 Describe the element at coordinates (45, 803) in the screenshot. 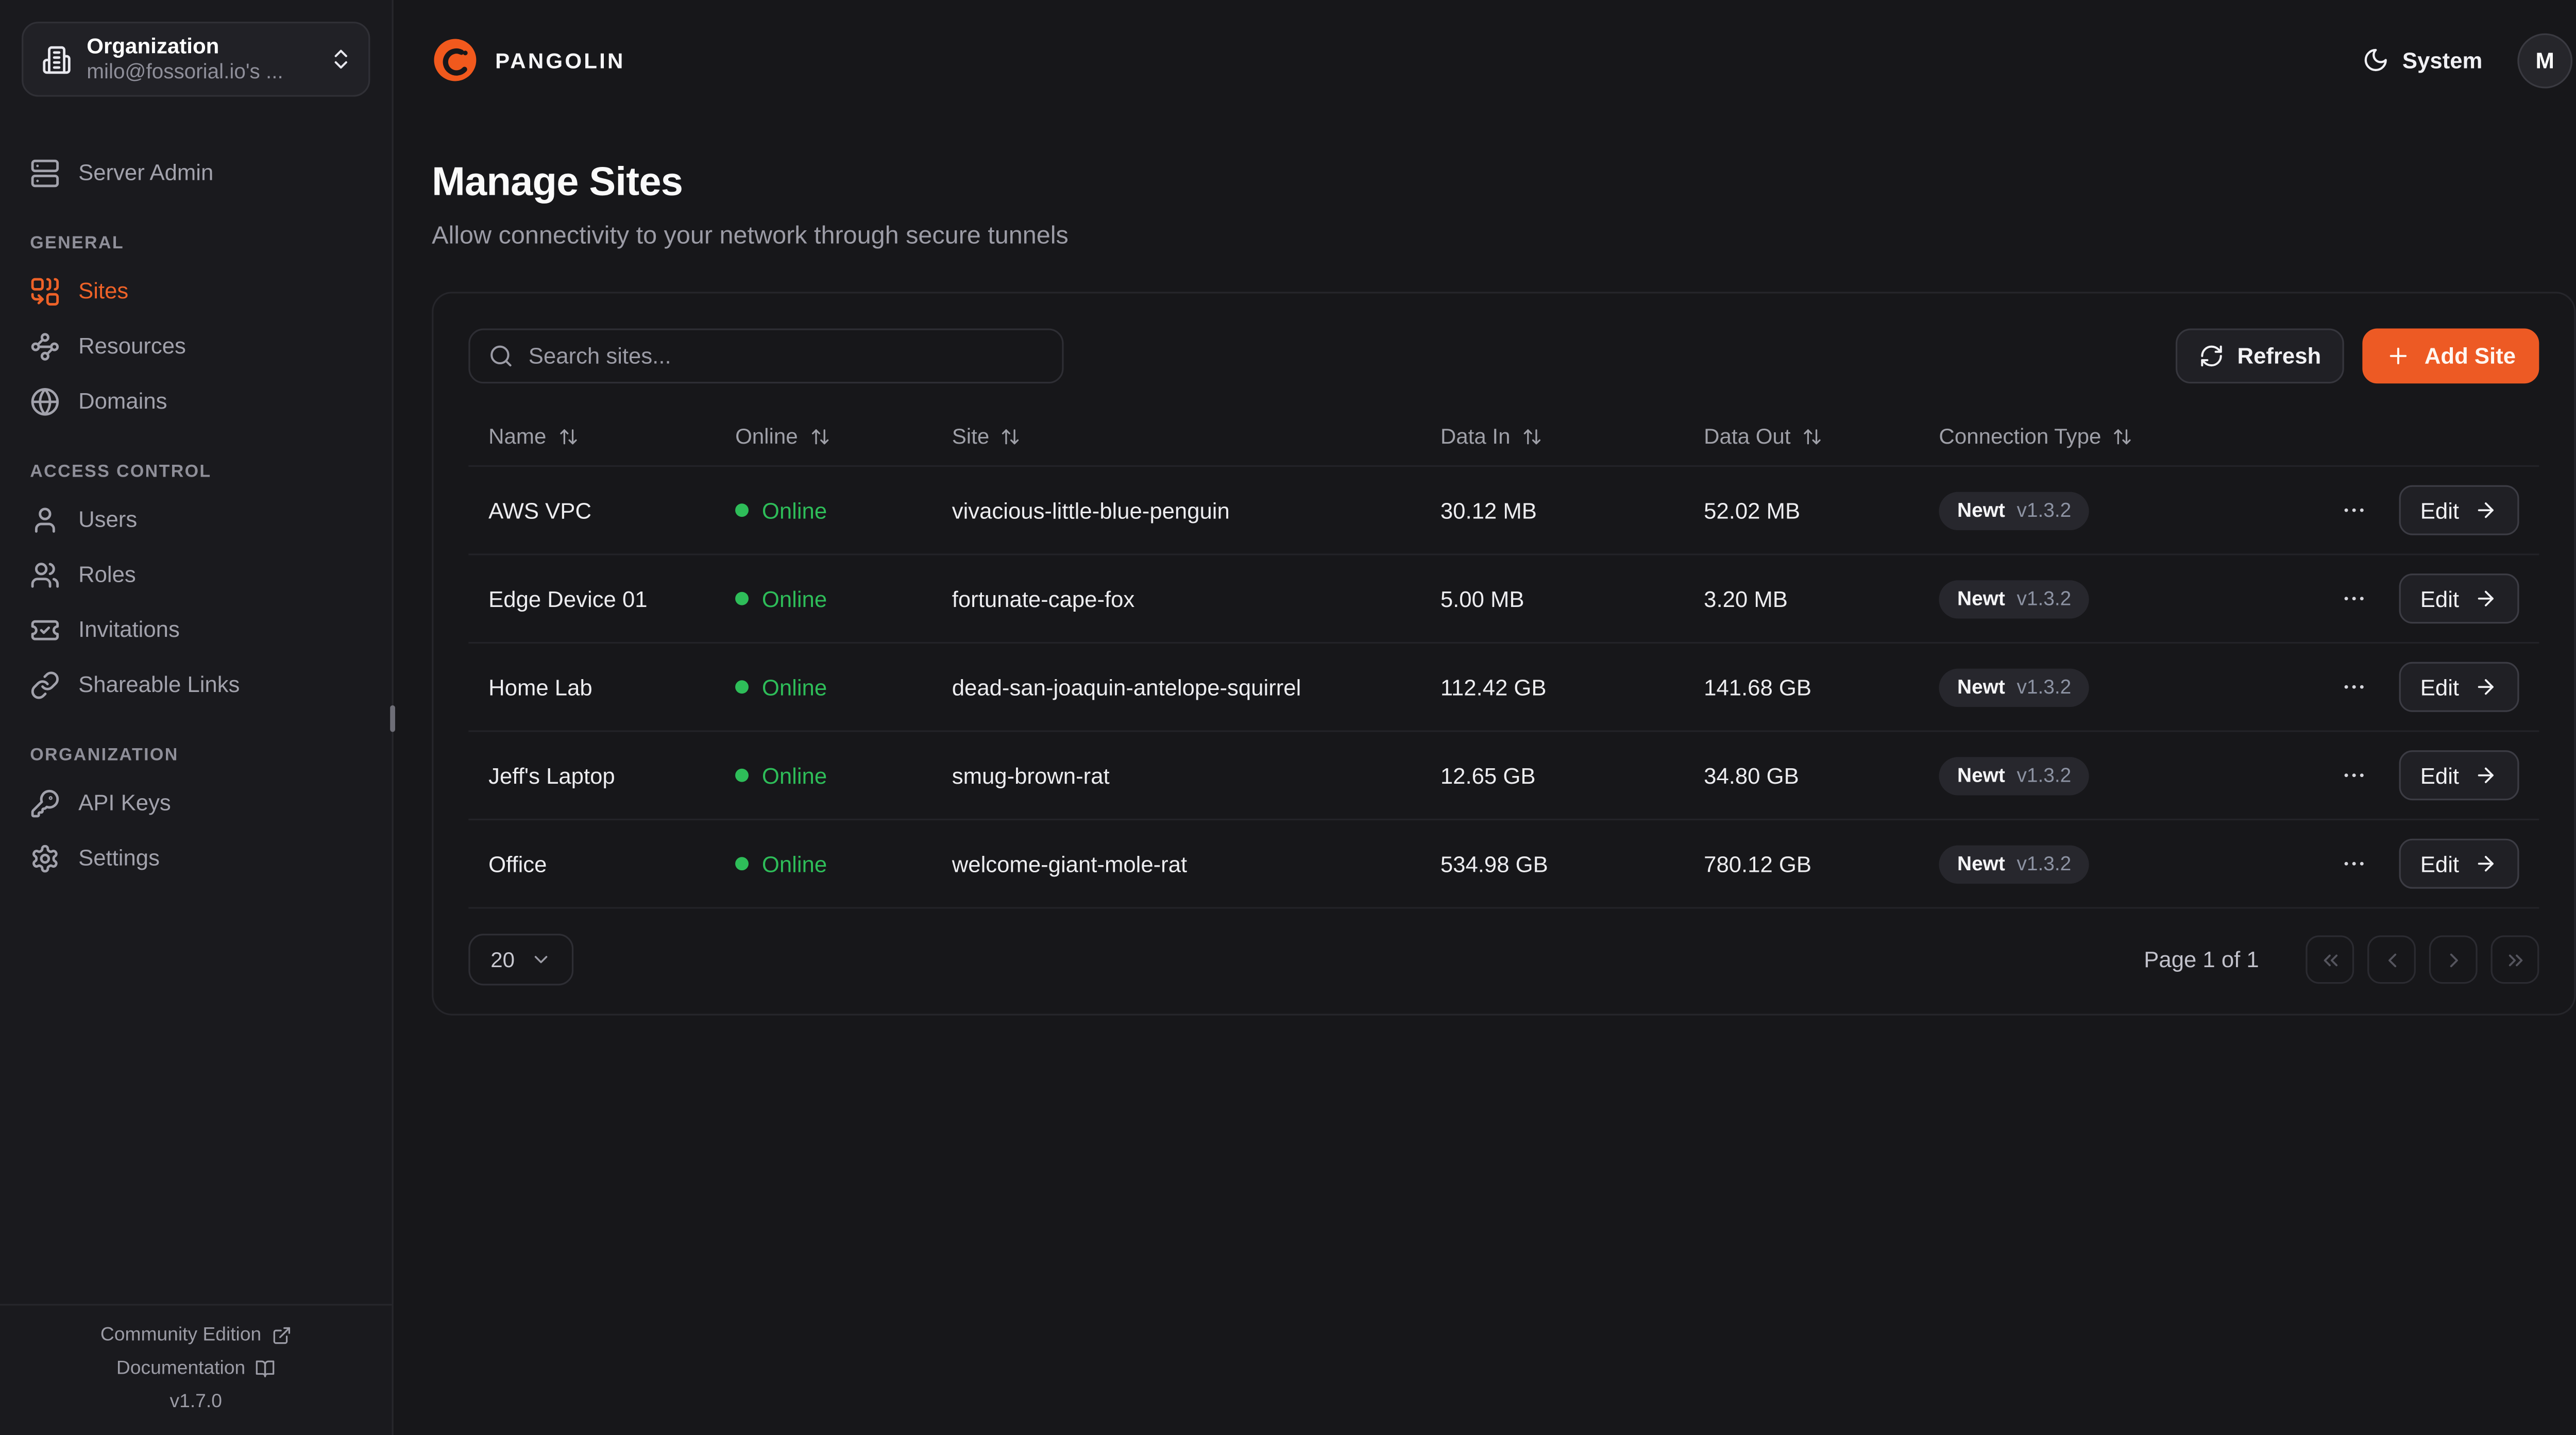

I see `key-icon` at that location.